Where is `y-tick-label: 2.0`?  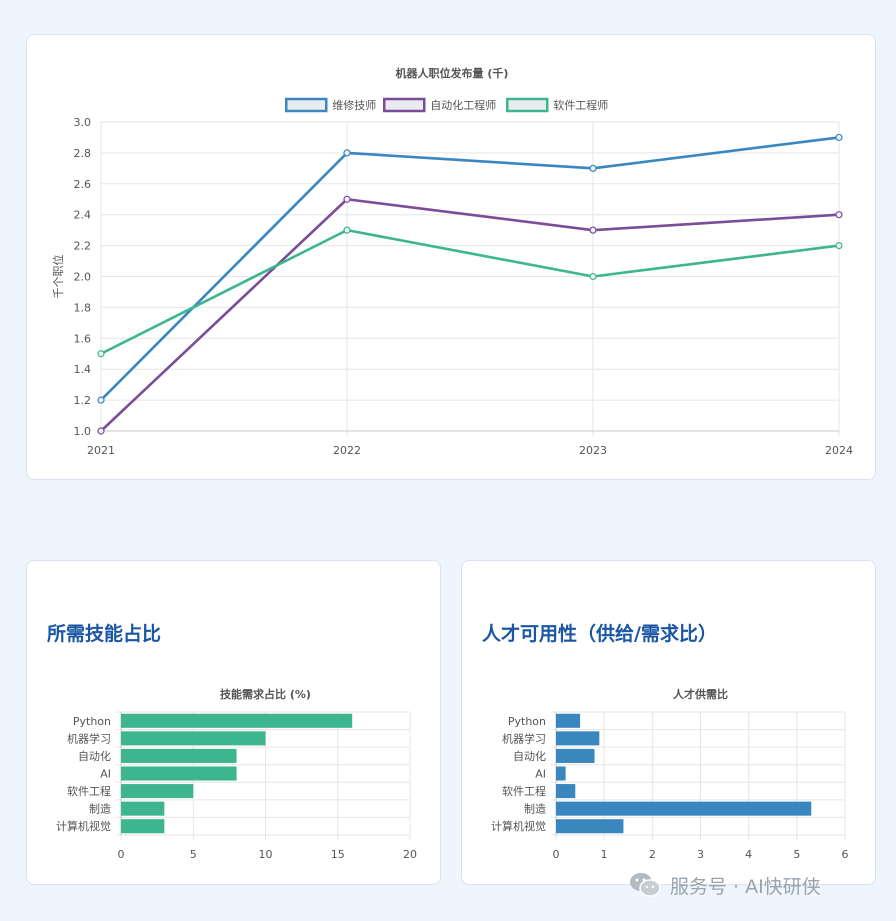 y-tick-label: 2.0 is located at coordinates (83, 277).